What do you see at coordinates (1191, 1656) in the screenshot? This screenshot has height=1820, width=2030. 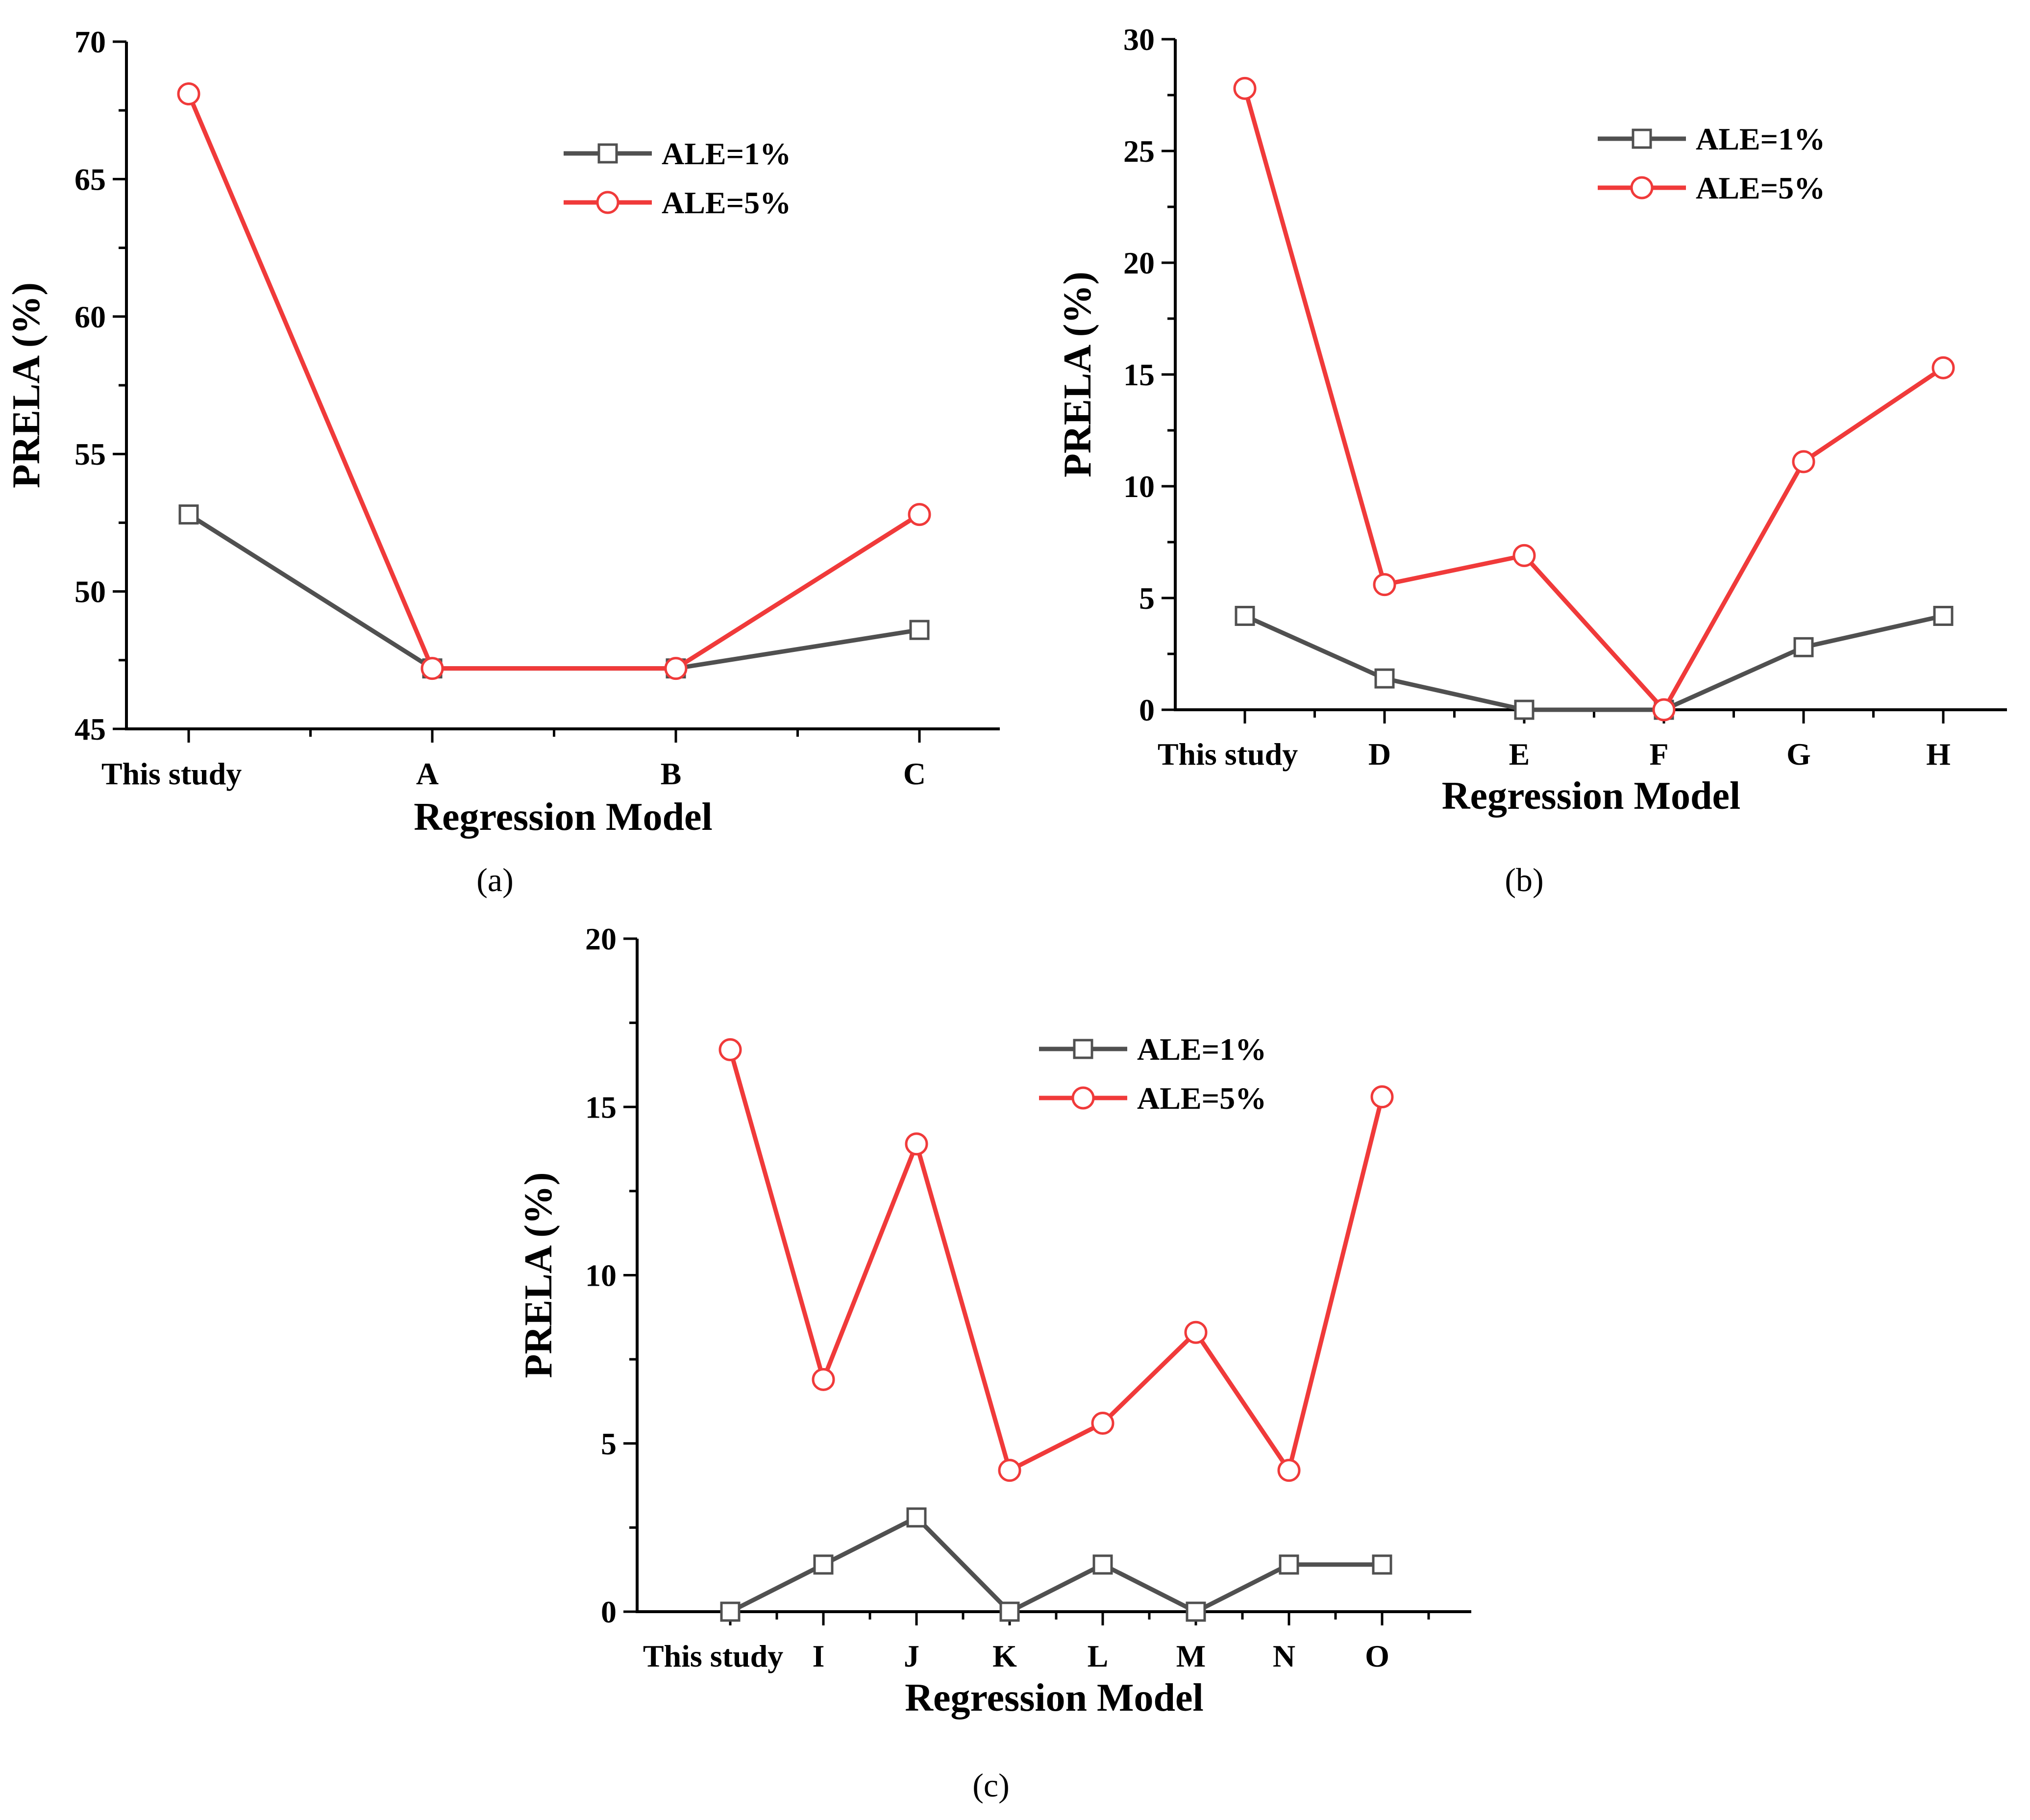 I see `x-tick-label: M` at bounding box center [1191, 1656].